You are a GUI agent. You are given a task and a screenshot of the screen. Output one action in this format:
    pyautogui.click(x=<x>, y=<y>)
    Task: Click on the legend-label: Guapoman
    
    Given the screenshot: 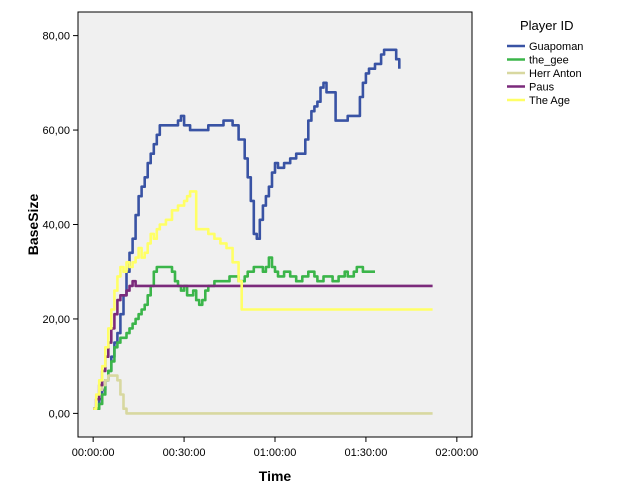 What is the action you would take?
    pyautogui.click(x=556, y=47)
    